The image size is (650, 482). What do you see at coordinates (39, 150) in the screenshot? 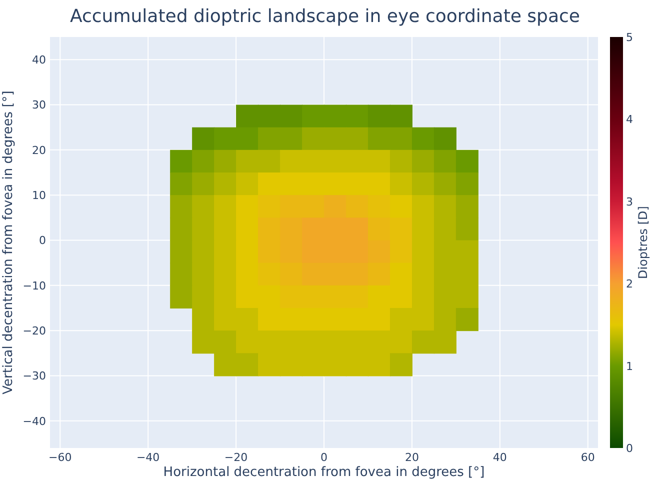
I see `y-tick-label: 20` at bounding box center [39, 150].